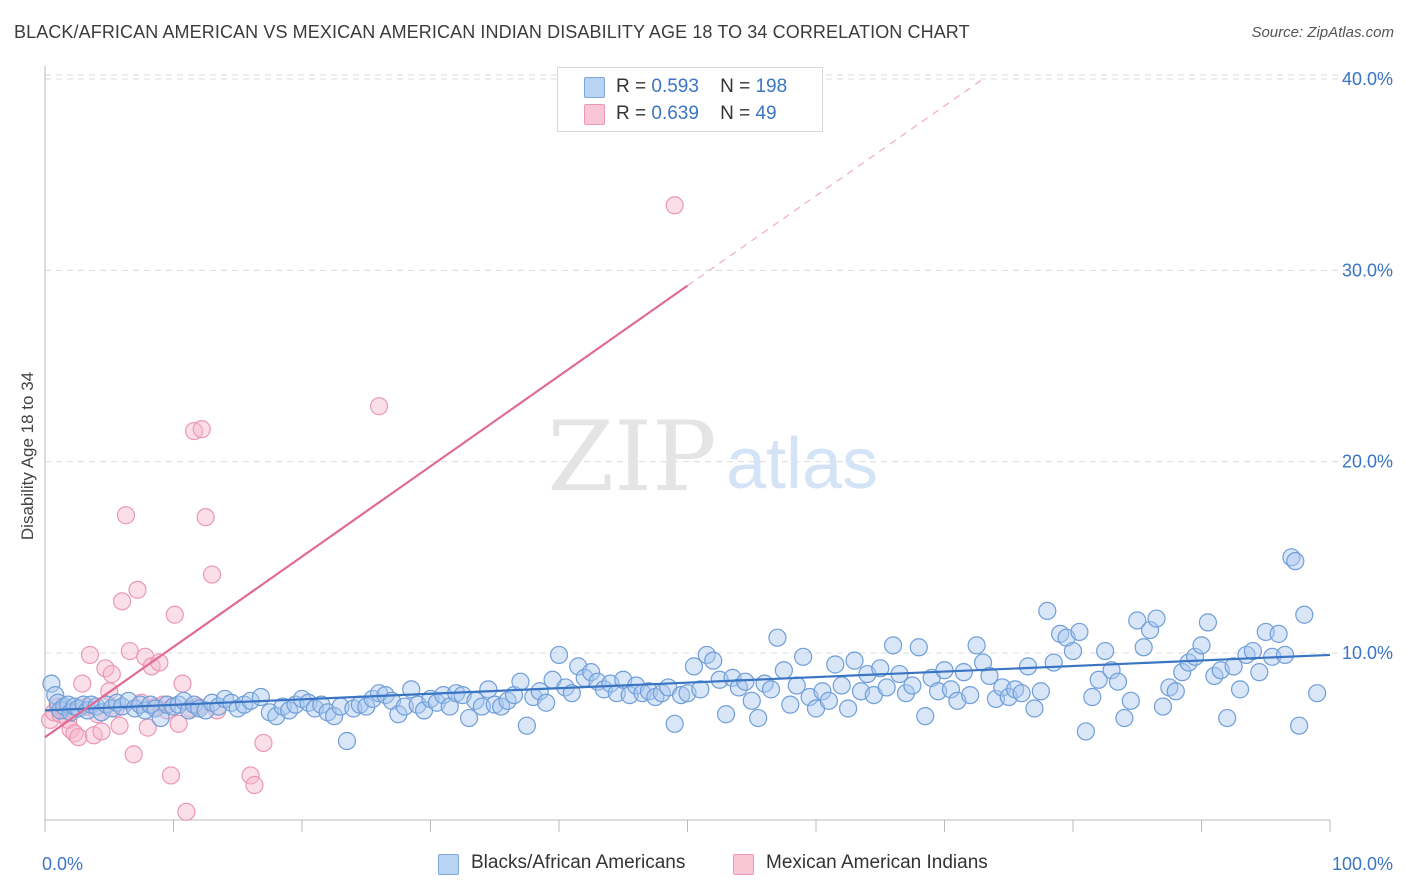 The height and width of the screenshot is (892, 1406). What do you see at coordinates (771, 86) in the screenshot?
I see `legend-n-value: 198` at bounding box center [771, 86].